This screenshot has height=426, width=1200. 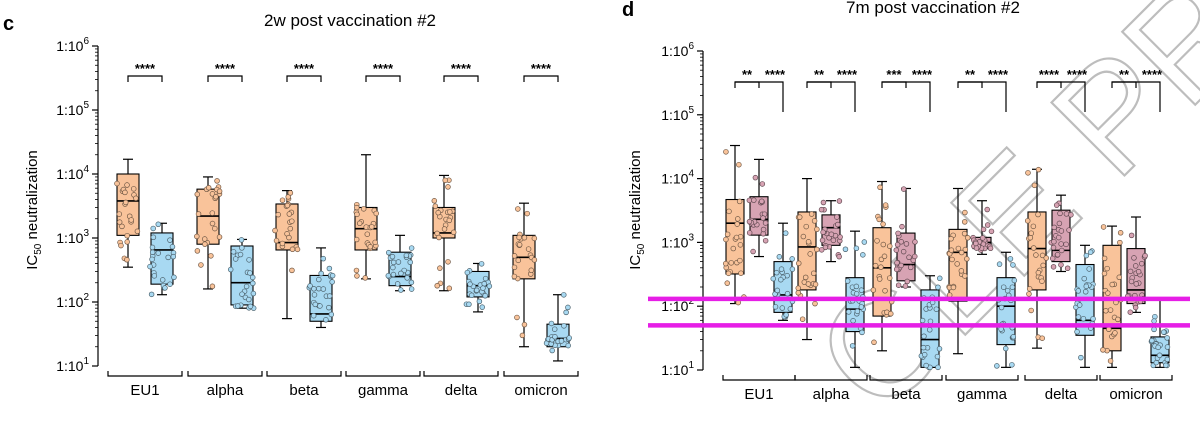 What do you see at coordinates (775, 74) in the screenshot?
I see `panel-d-sig-label-2: ****` at bounding box center [775, 74].